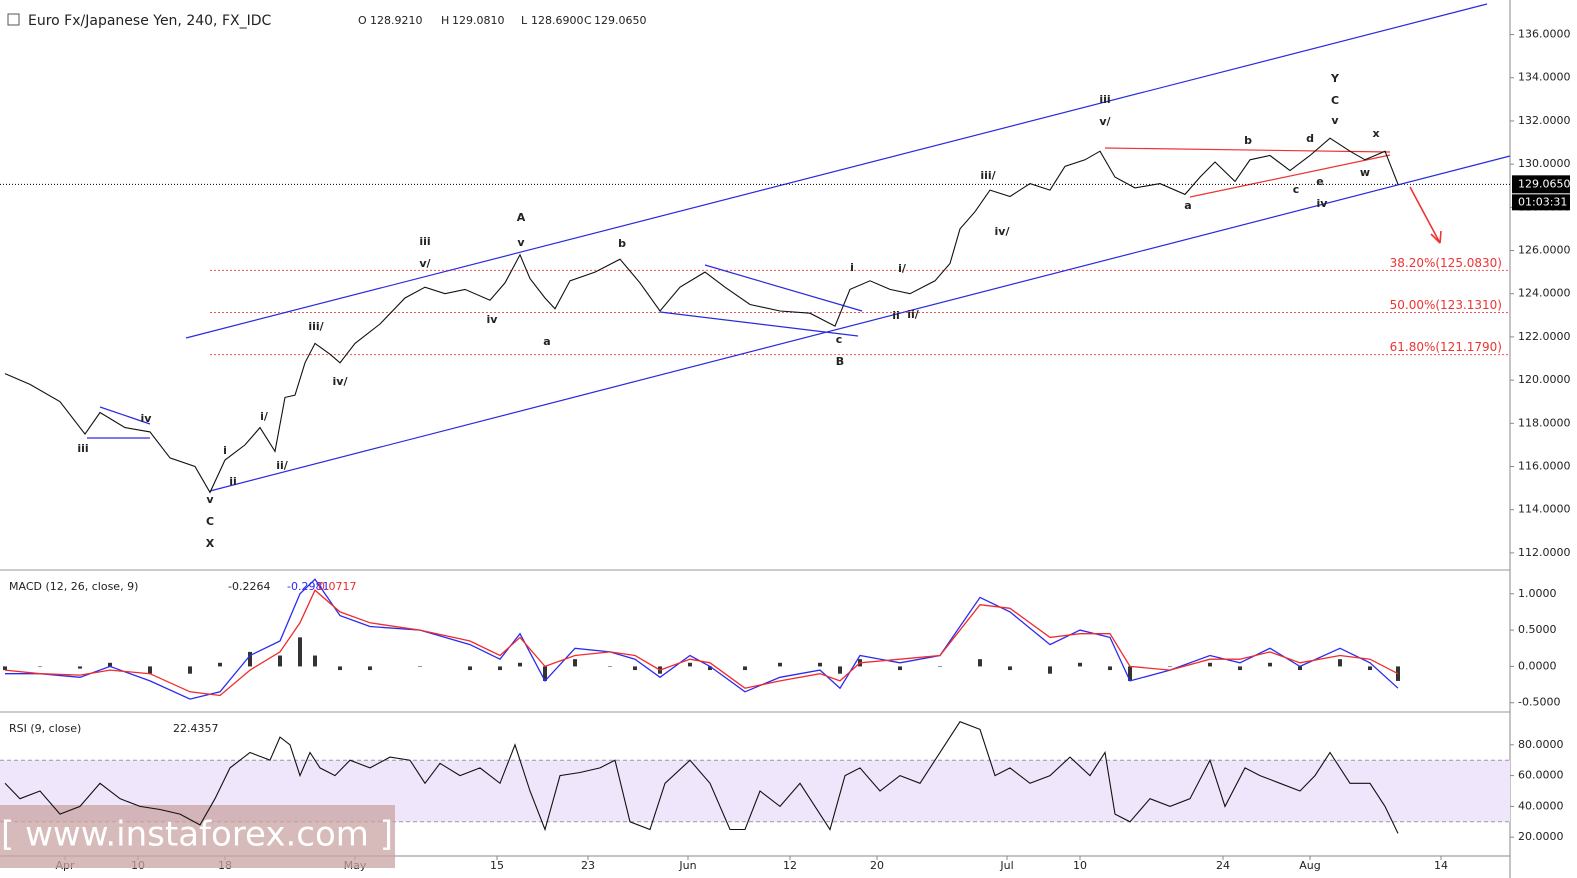 Image resolution: width=1577 pixels, height=878 pixels. Describe the element at coordinates (1541, 744) in the screenshot. I see `y-tick-label: 80.0000` at that location.